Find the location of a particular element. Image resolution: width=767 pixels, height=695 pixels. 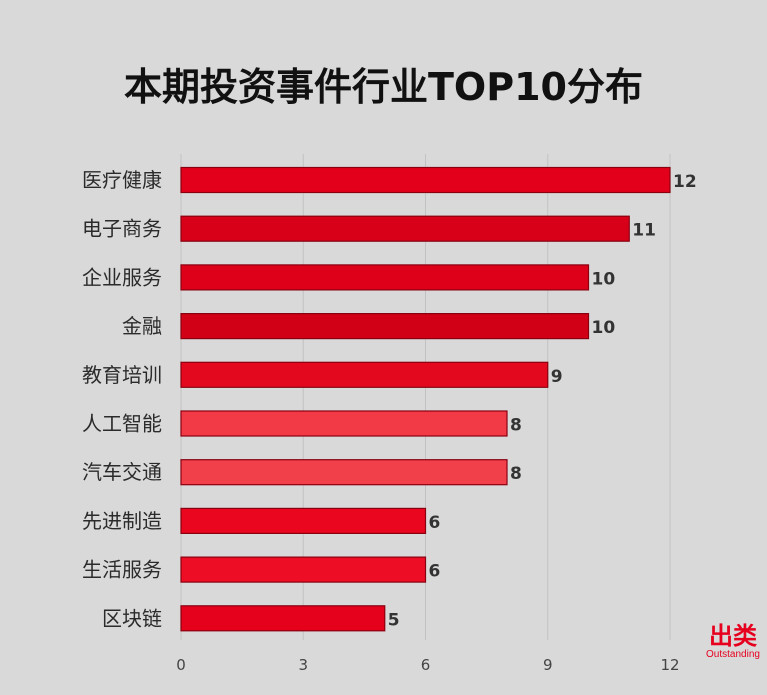

category-label: 医疗健康 is located at coordinates (122, 180).